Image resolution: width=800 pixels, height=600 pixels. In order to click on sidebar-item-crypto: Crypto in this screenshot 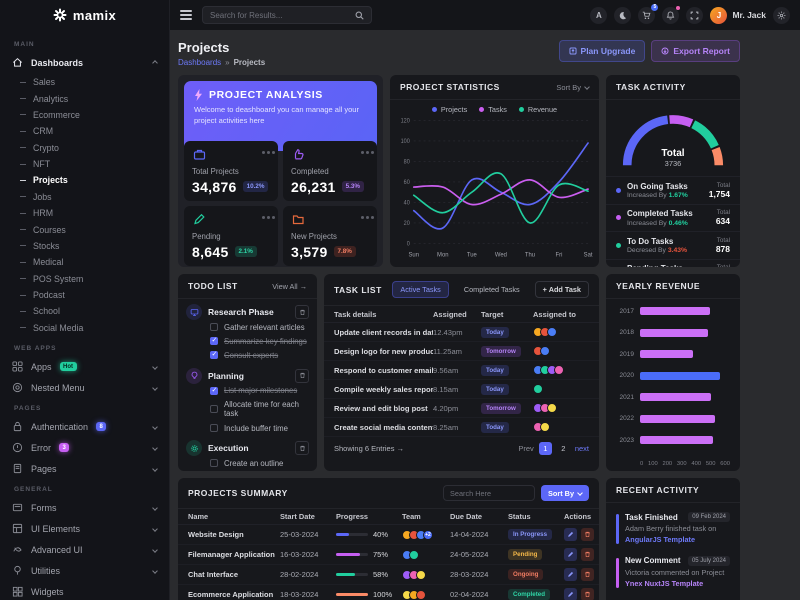, I will do `click(84, 148)`.